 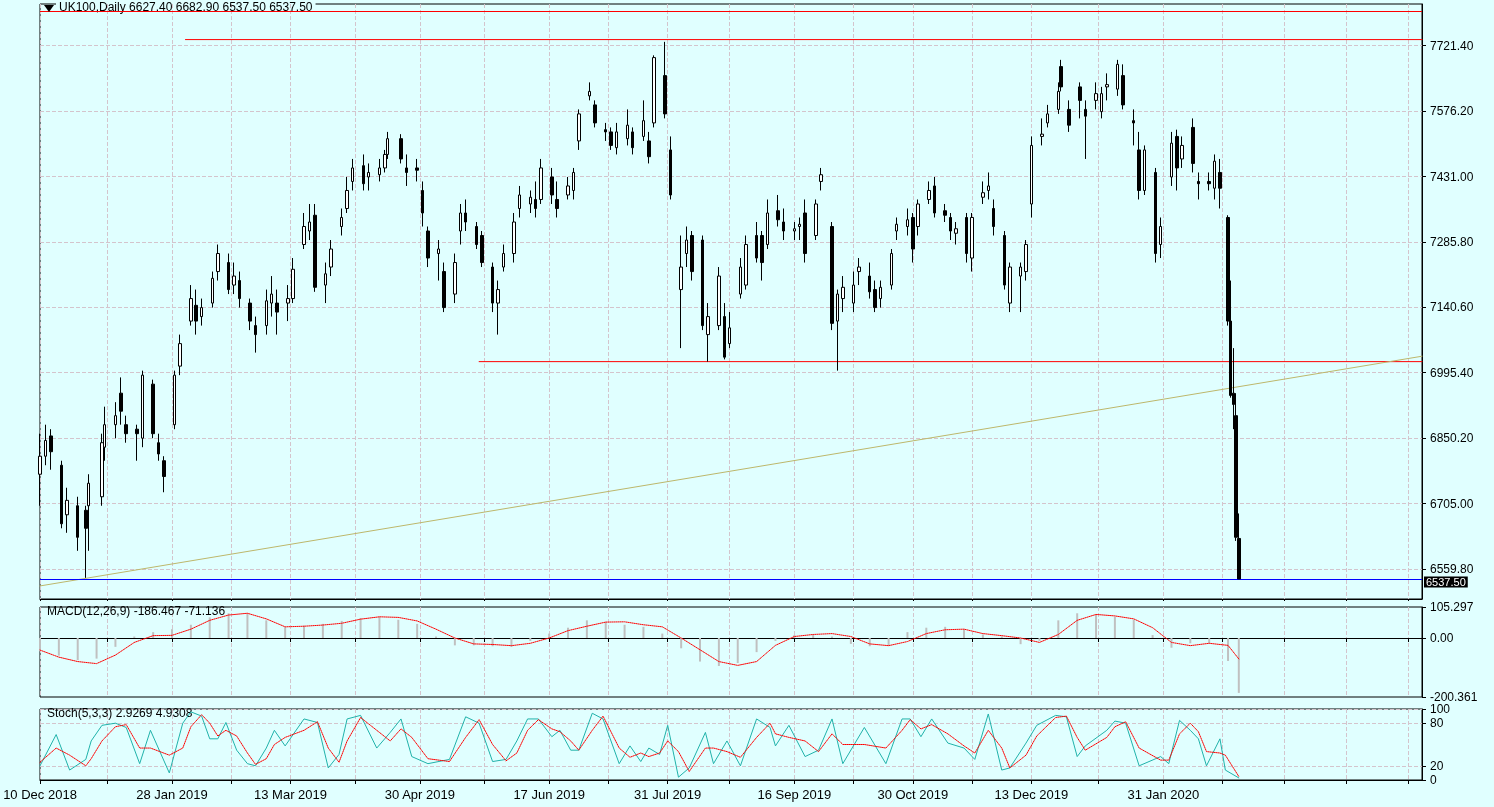 What do you see at coordinates (1437, 723) in the screenshot?
I see `y-tick-label: 80` at bounding box center [1437, 723].